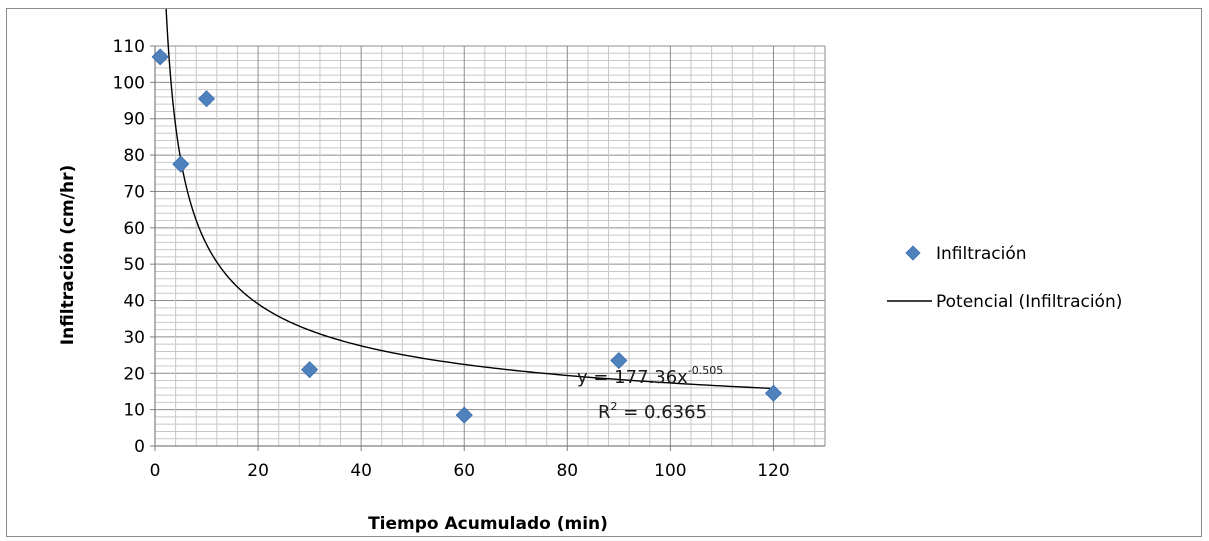  Describe the element at coordinates (604, 412) in the screenshot. I see `r2-prefix: R` at that location.